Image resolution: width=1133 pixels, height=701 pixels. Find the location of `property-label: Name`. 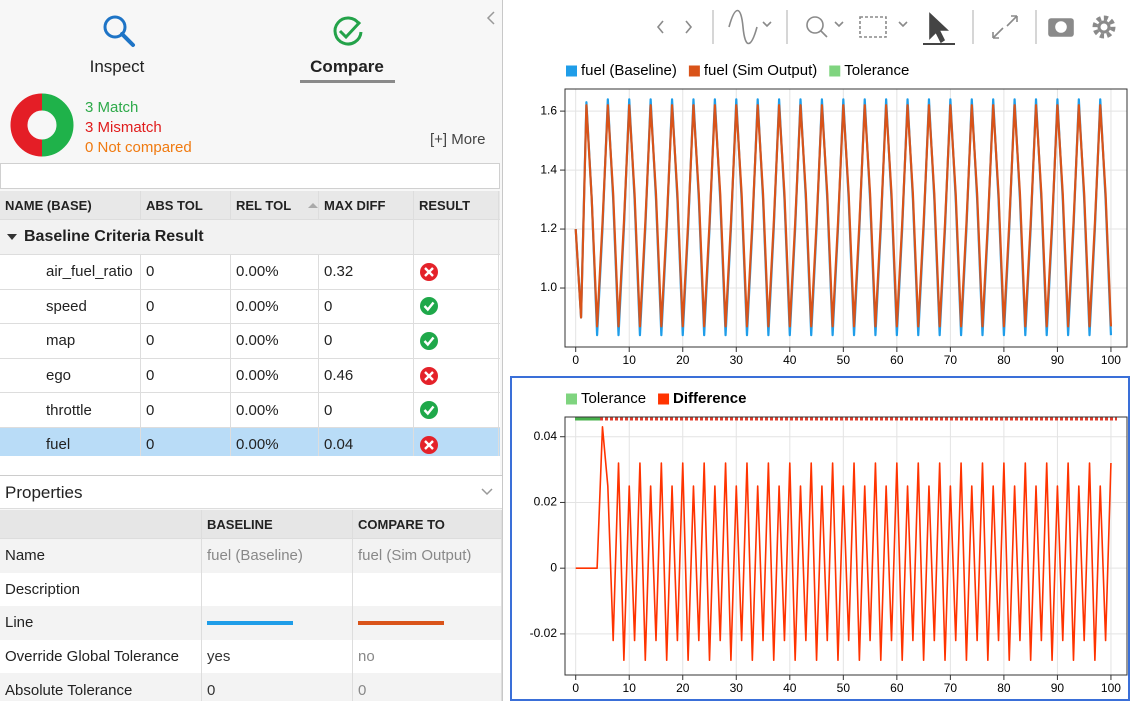

property-label: Name is located at coordinates (101, 556).